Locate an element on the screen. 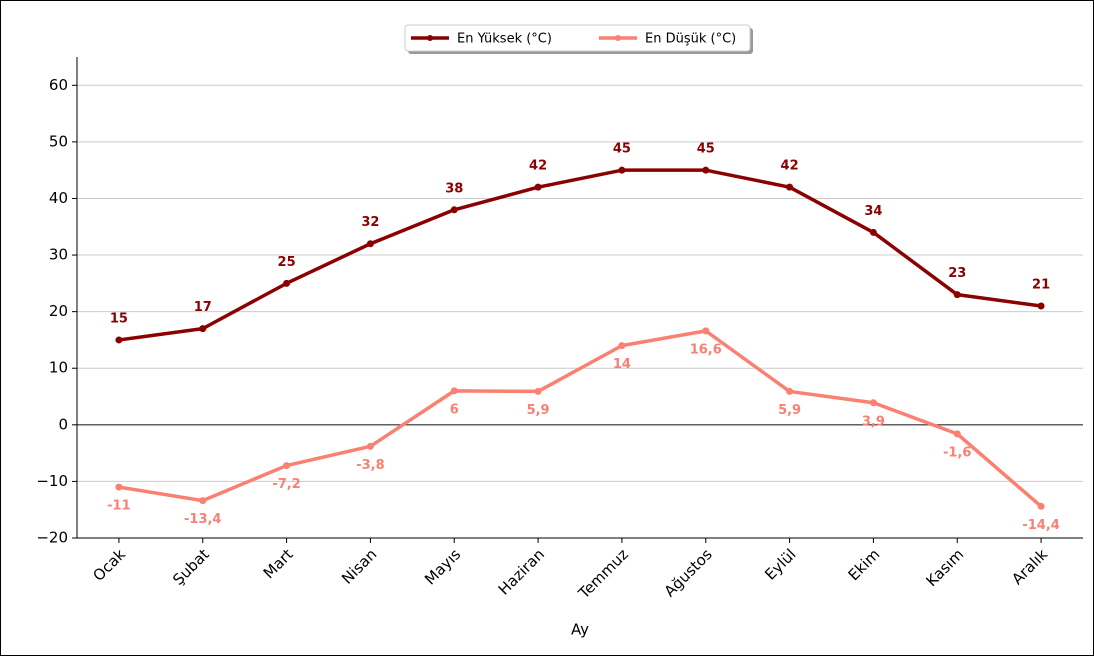 This screenshot has width=1094, height=656. y-tick-label: 20 is located at coordinates (58, 311).